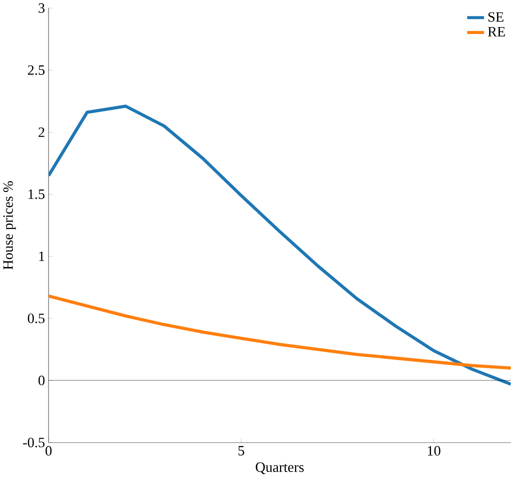 This screenshot has height=477, width=511. What do you see at coordinates (41, 380) in the screenshot?
I see `y-tick-label: 0` at bounding box center [41, 380].